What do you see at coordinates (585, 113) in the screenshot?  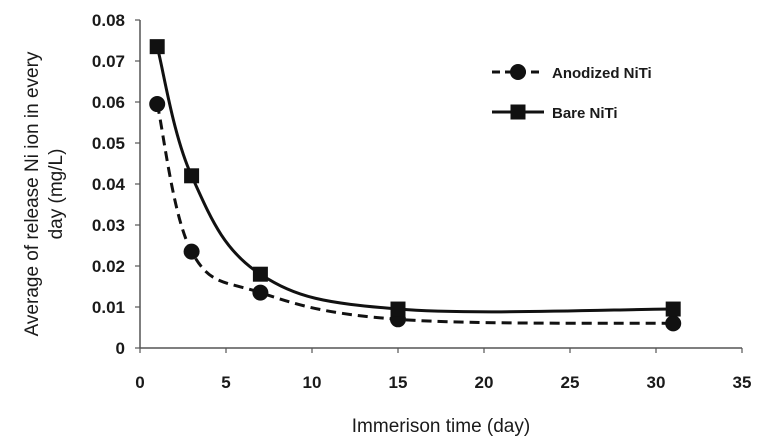 I see `legend-label-bare-niti: Bare NiTi` at bounding box center [585, 113].